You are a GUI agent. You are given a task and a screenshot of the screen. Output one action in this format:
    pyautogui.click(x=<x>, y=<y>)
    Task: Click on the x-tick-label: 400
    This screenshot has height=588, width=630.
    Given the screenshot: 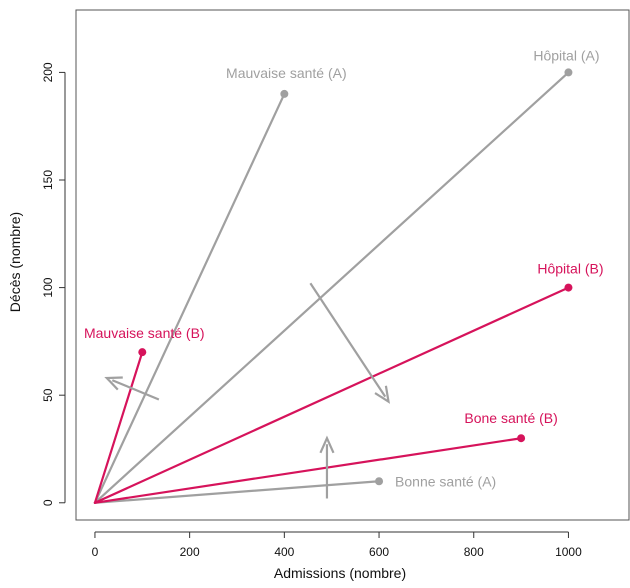 What is the action you would take?
    pyautogui.click(x=284, y=552)
    